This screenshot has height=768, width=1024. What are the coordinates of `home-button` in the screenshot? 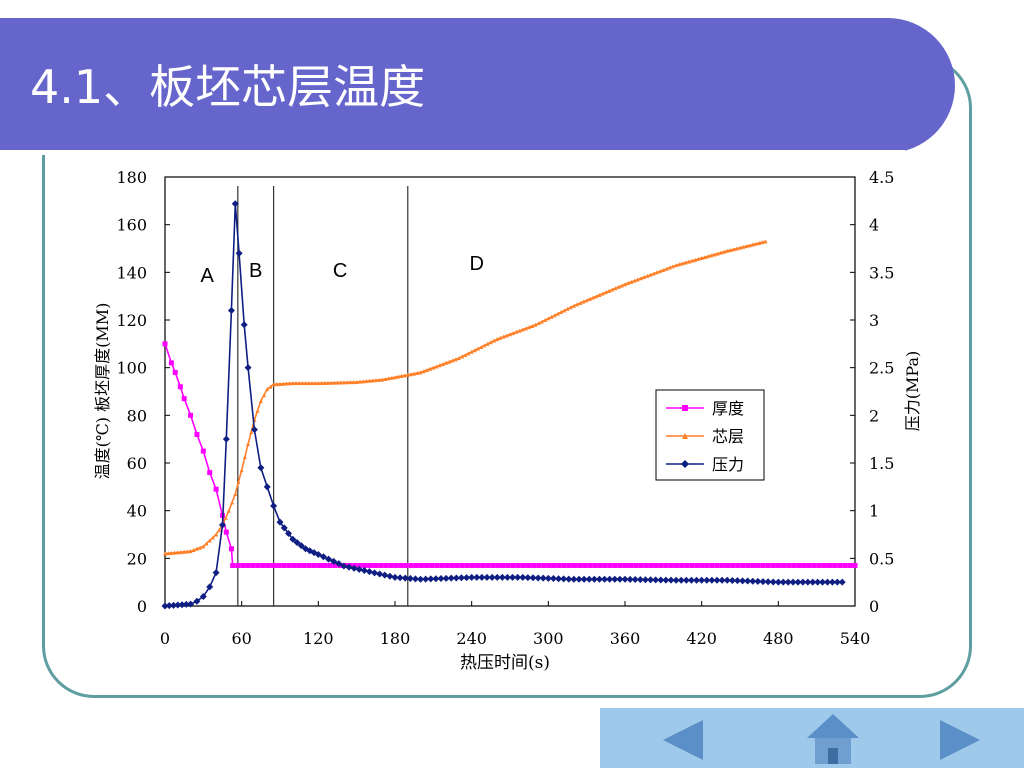 It's located at (833, 738).